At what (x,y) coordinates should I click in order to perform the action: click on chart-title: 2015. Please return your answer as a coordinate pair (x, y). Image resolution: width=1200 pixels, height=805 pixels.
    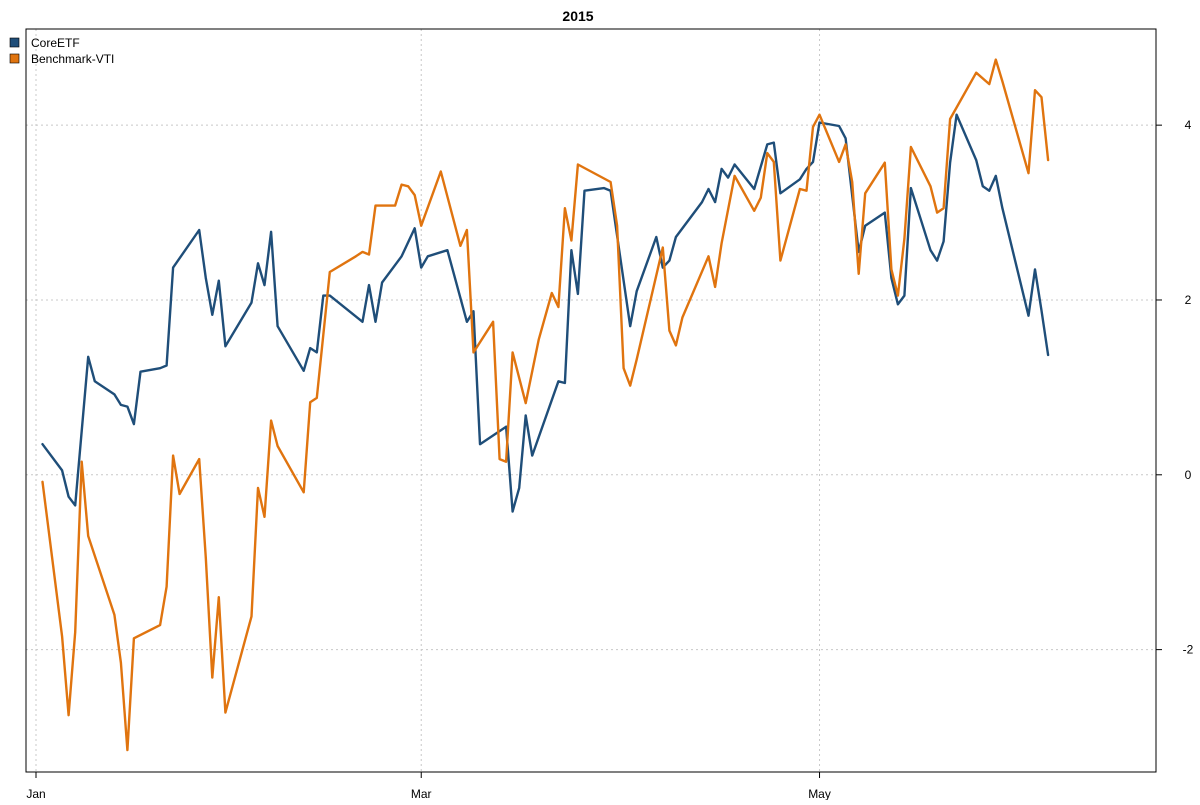
    Looking at the image, I should click on (577, 16).